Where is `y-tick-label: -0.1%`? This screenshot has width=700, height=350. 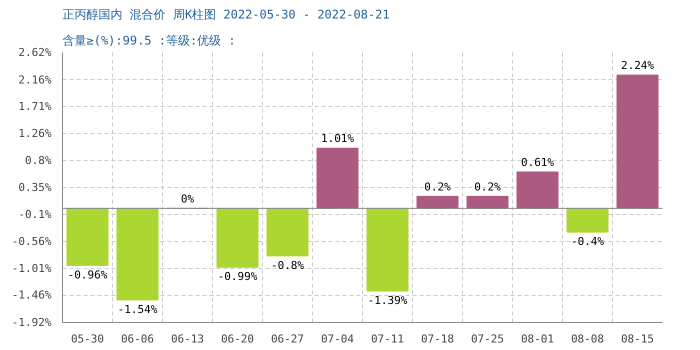 y-tick-label: -0.1% is located at coordinates (35, 214).